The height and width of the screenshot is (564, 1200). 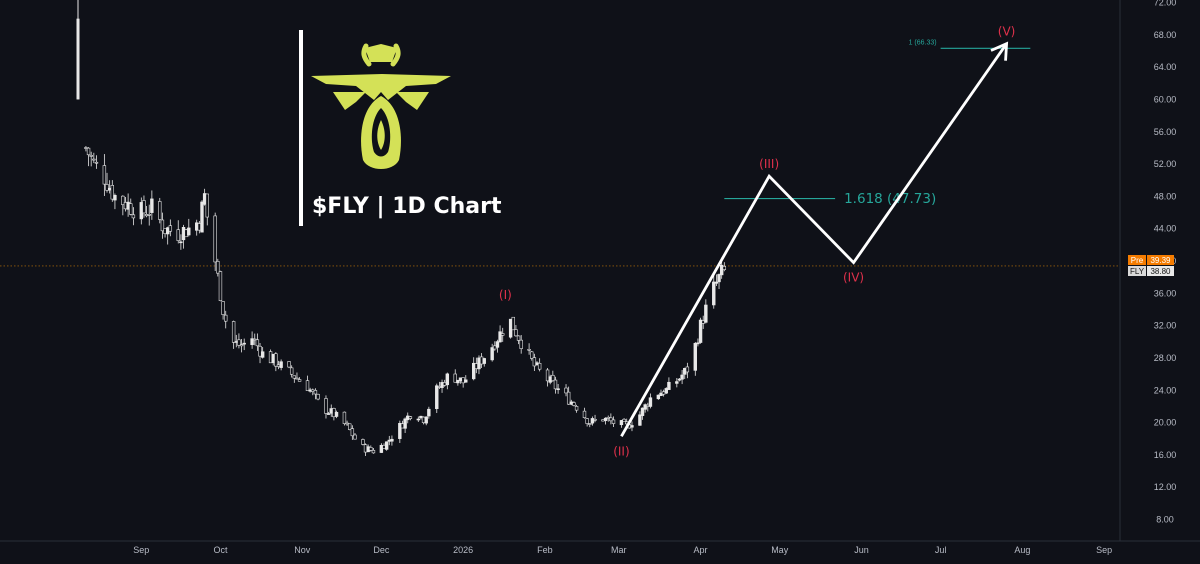 What do you see at coordinates (1137, 260) in the screenshot?
I see `price-tag-label: Pre` at bounding box center [1137, 260].